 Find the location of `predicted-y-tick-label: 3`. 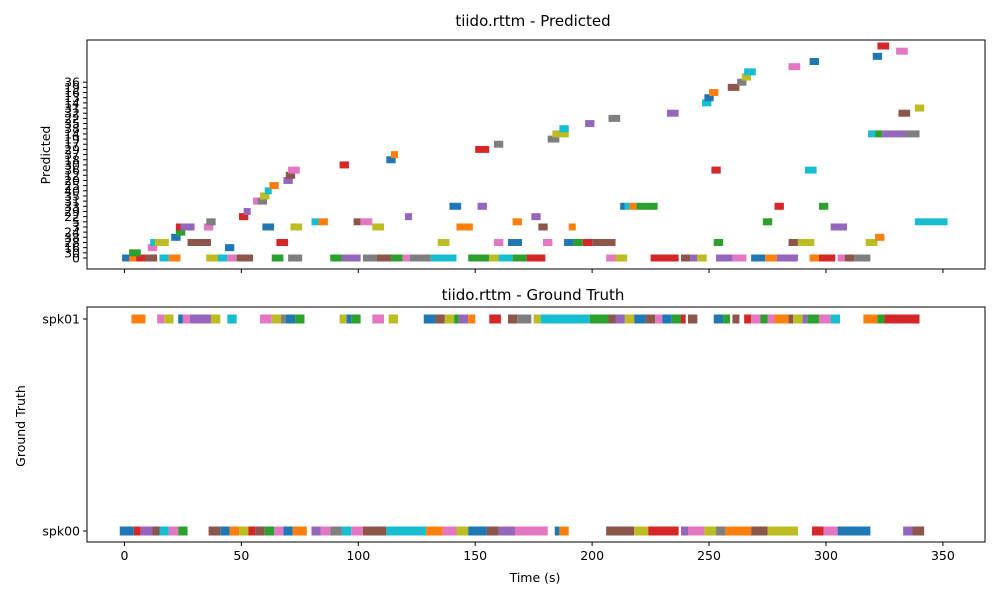

predicted-y-tick-label: 3 is located at coordinates (76, 226).